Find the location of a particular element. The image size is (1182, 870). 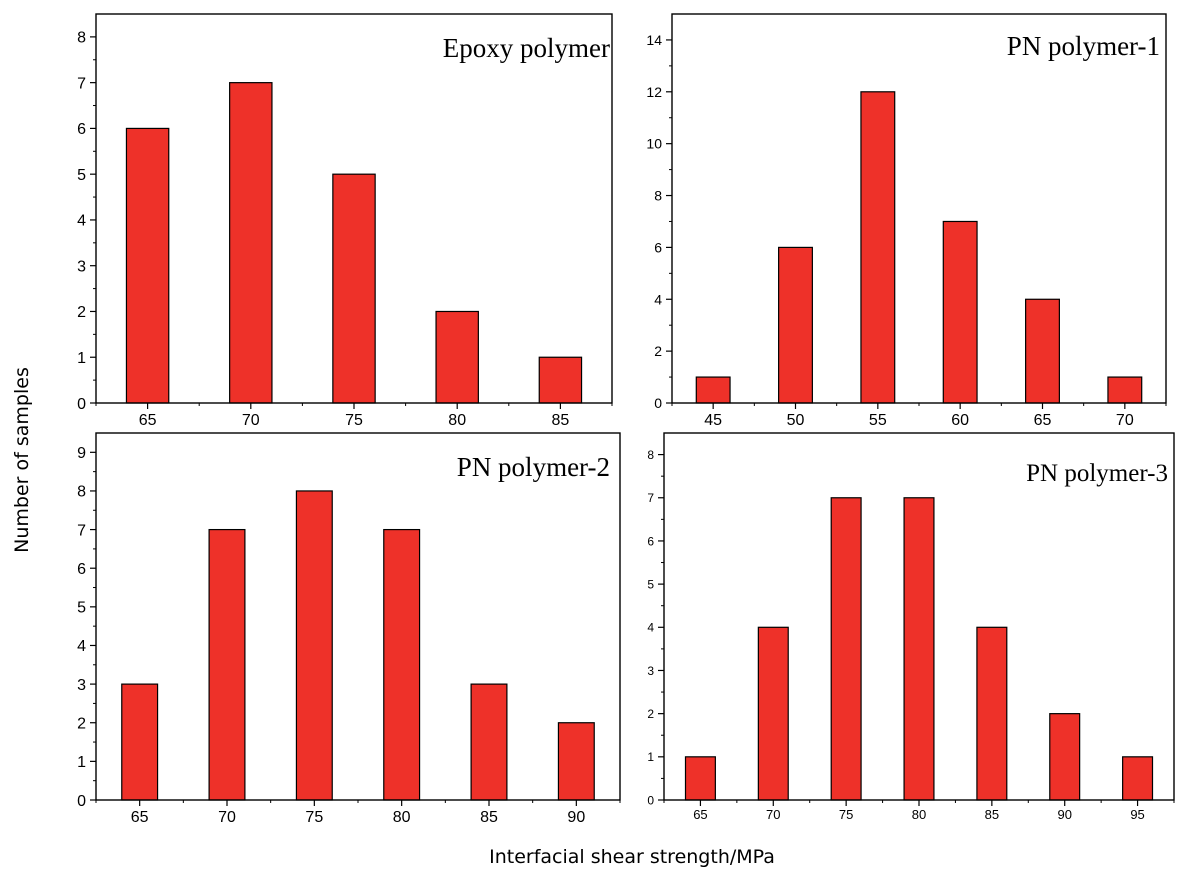

shared-y-axis-label: Number of samples is located at coordinates (22, 460).